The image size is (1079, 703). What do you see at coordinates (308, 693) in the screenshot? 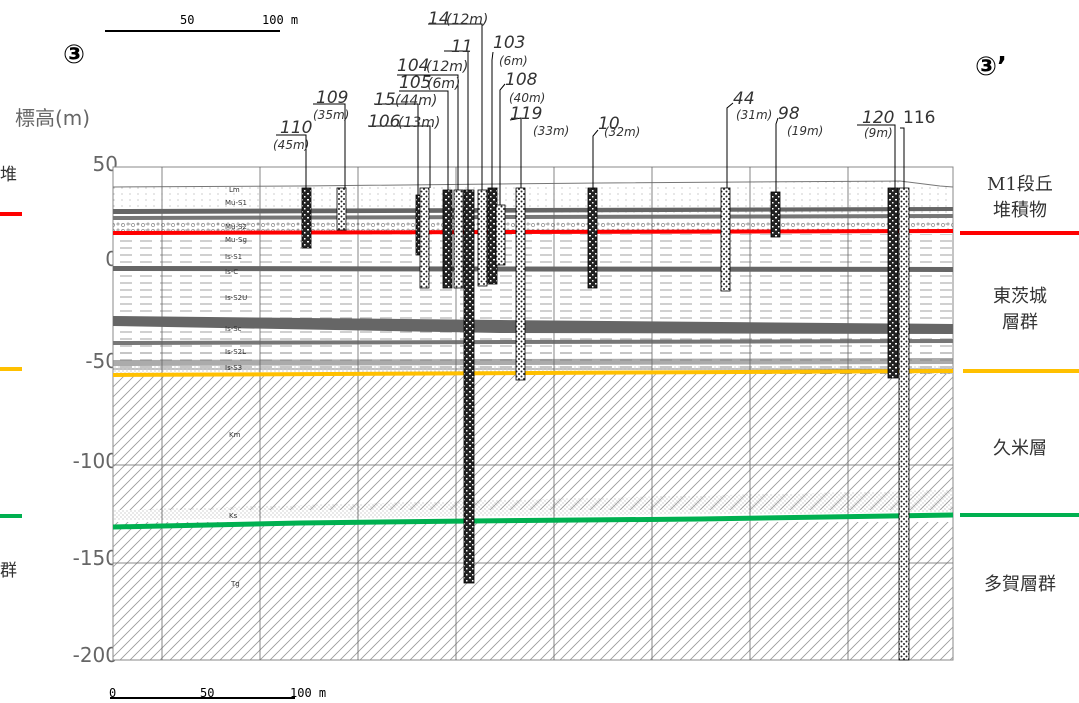
I see `scale-label-bottom-100: 100 m` at bounding box center [308, 693].